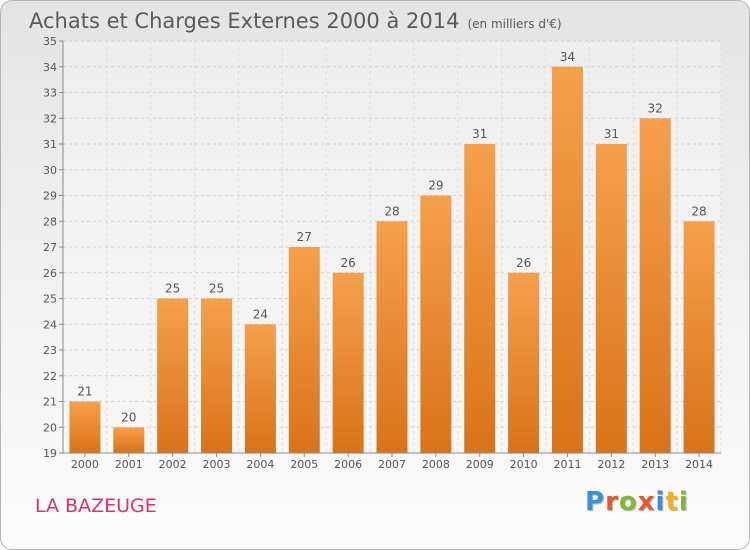  What do you see at coordinates (50, 67) in the screenshot?
I see `y-tick-label: 34` at bounding box center [50, 67].